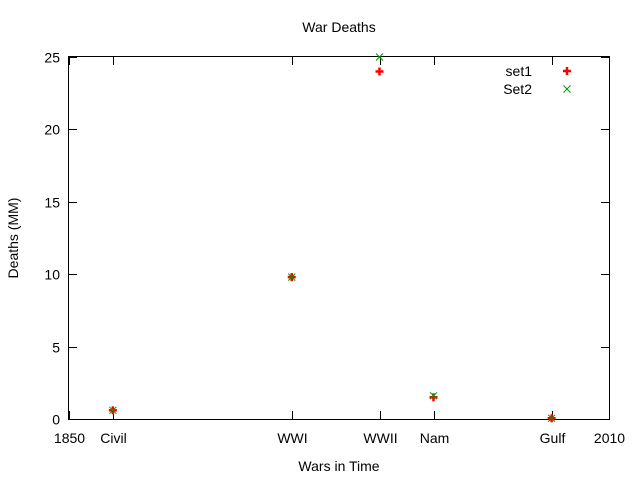  Describe the element at coordinates (52, 130) in the screenshot. I see `y-tick-label: 20` at that location.